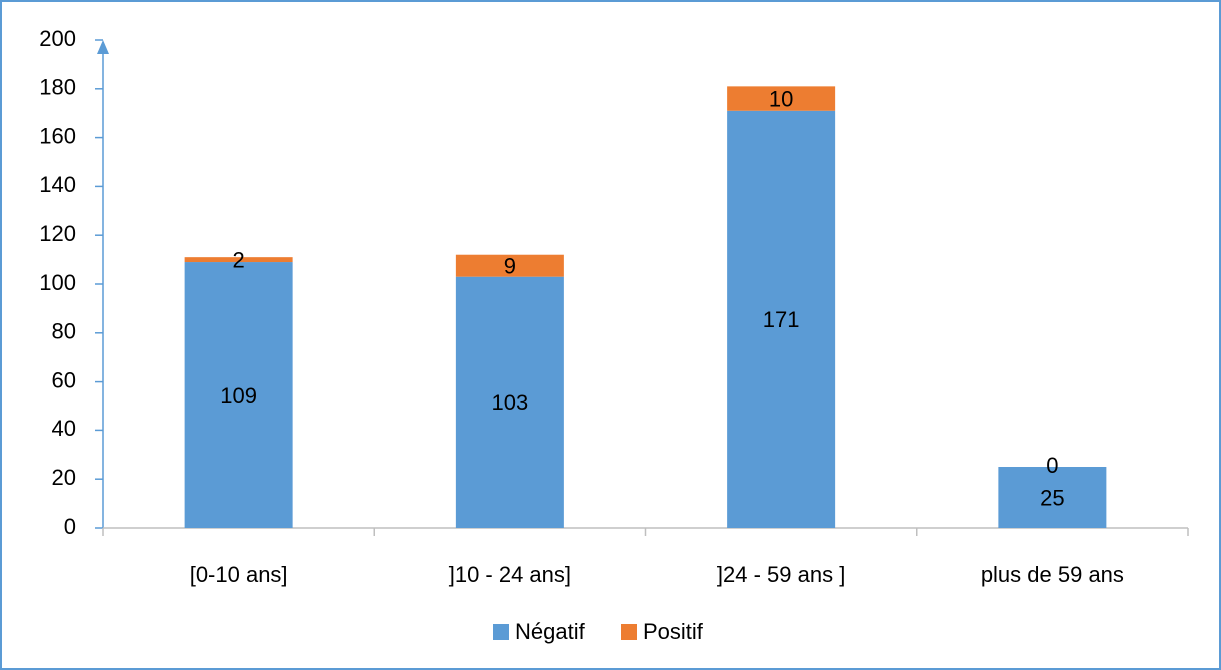  Describe the element at coordinates (673, 631) in the screenshot. I see `legend-label: Positif` at that location.